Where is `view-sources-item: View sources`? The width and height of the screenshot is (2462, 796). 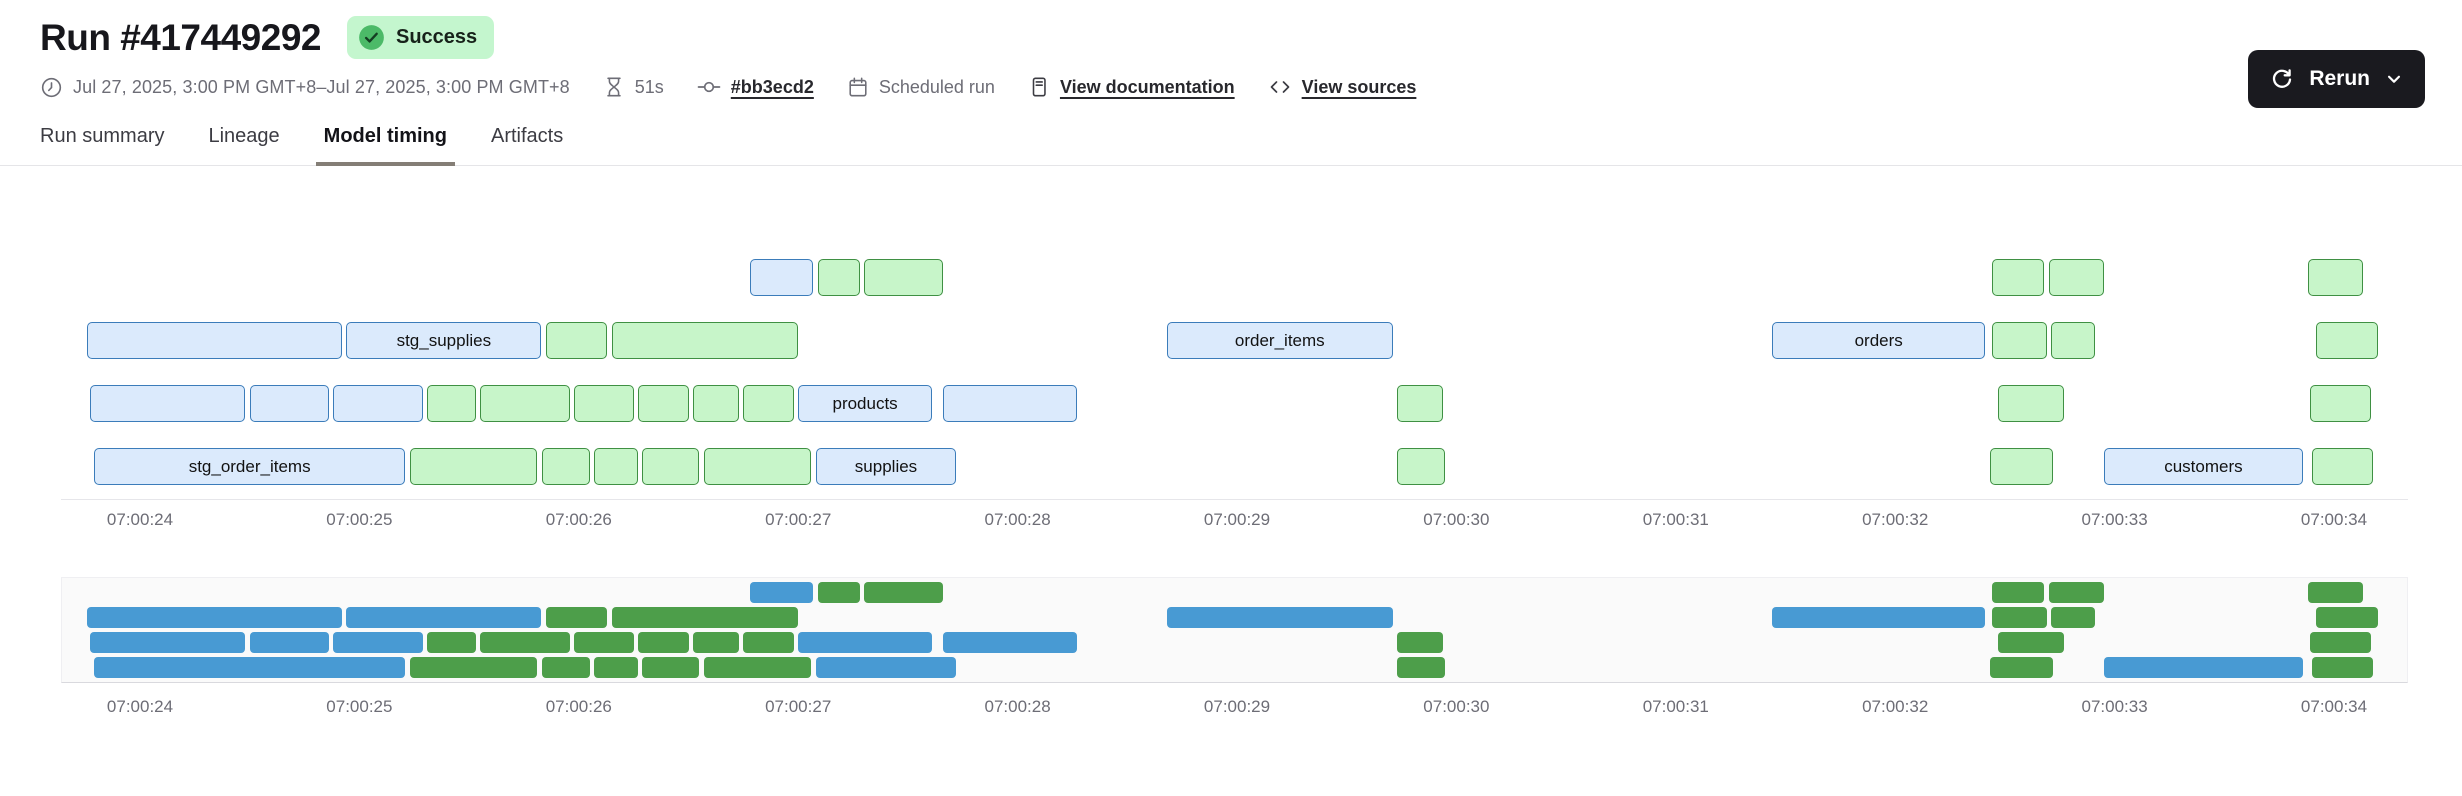 view-sources-item: View sources is located at coordinates (1342, 87).